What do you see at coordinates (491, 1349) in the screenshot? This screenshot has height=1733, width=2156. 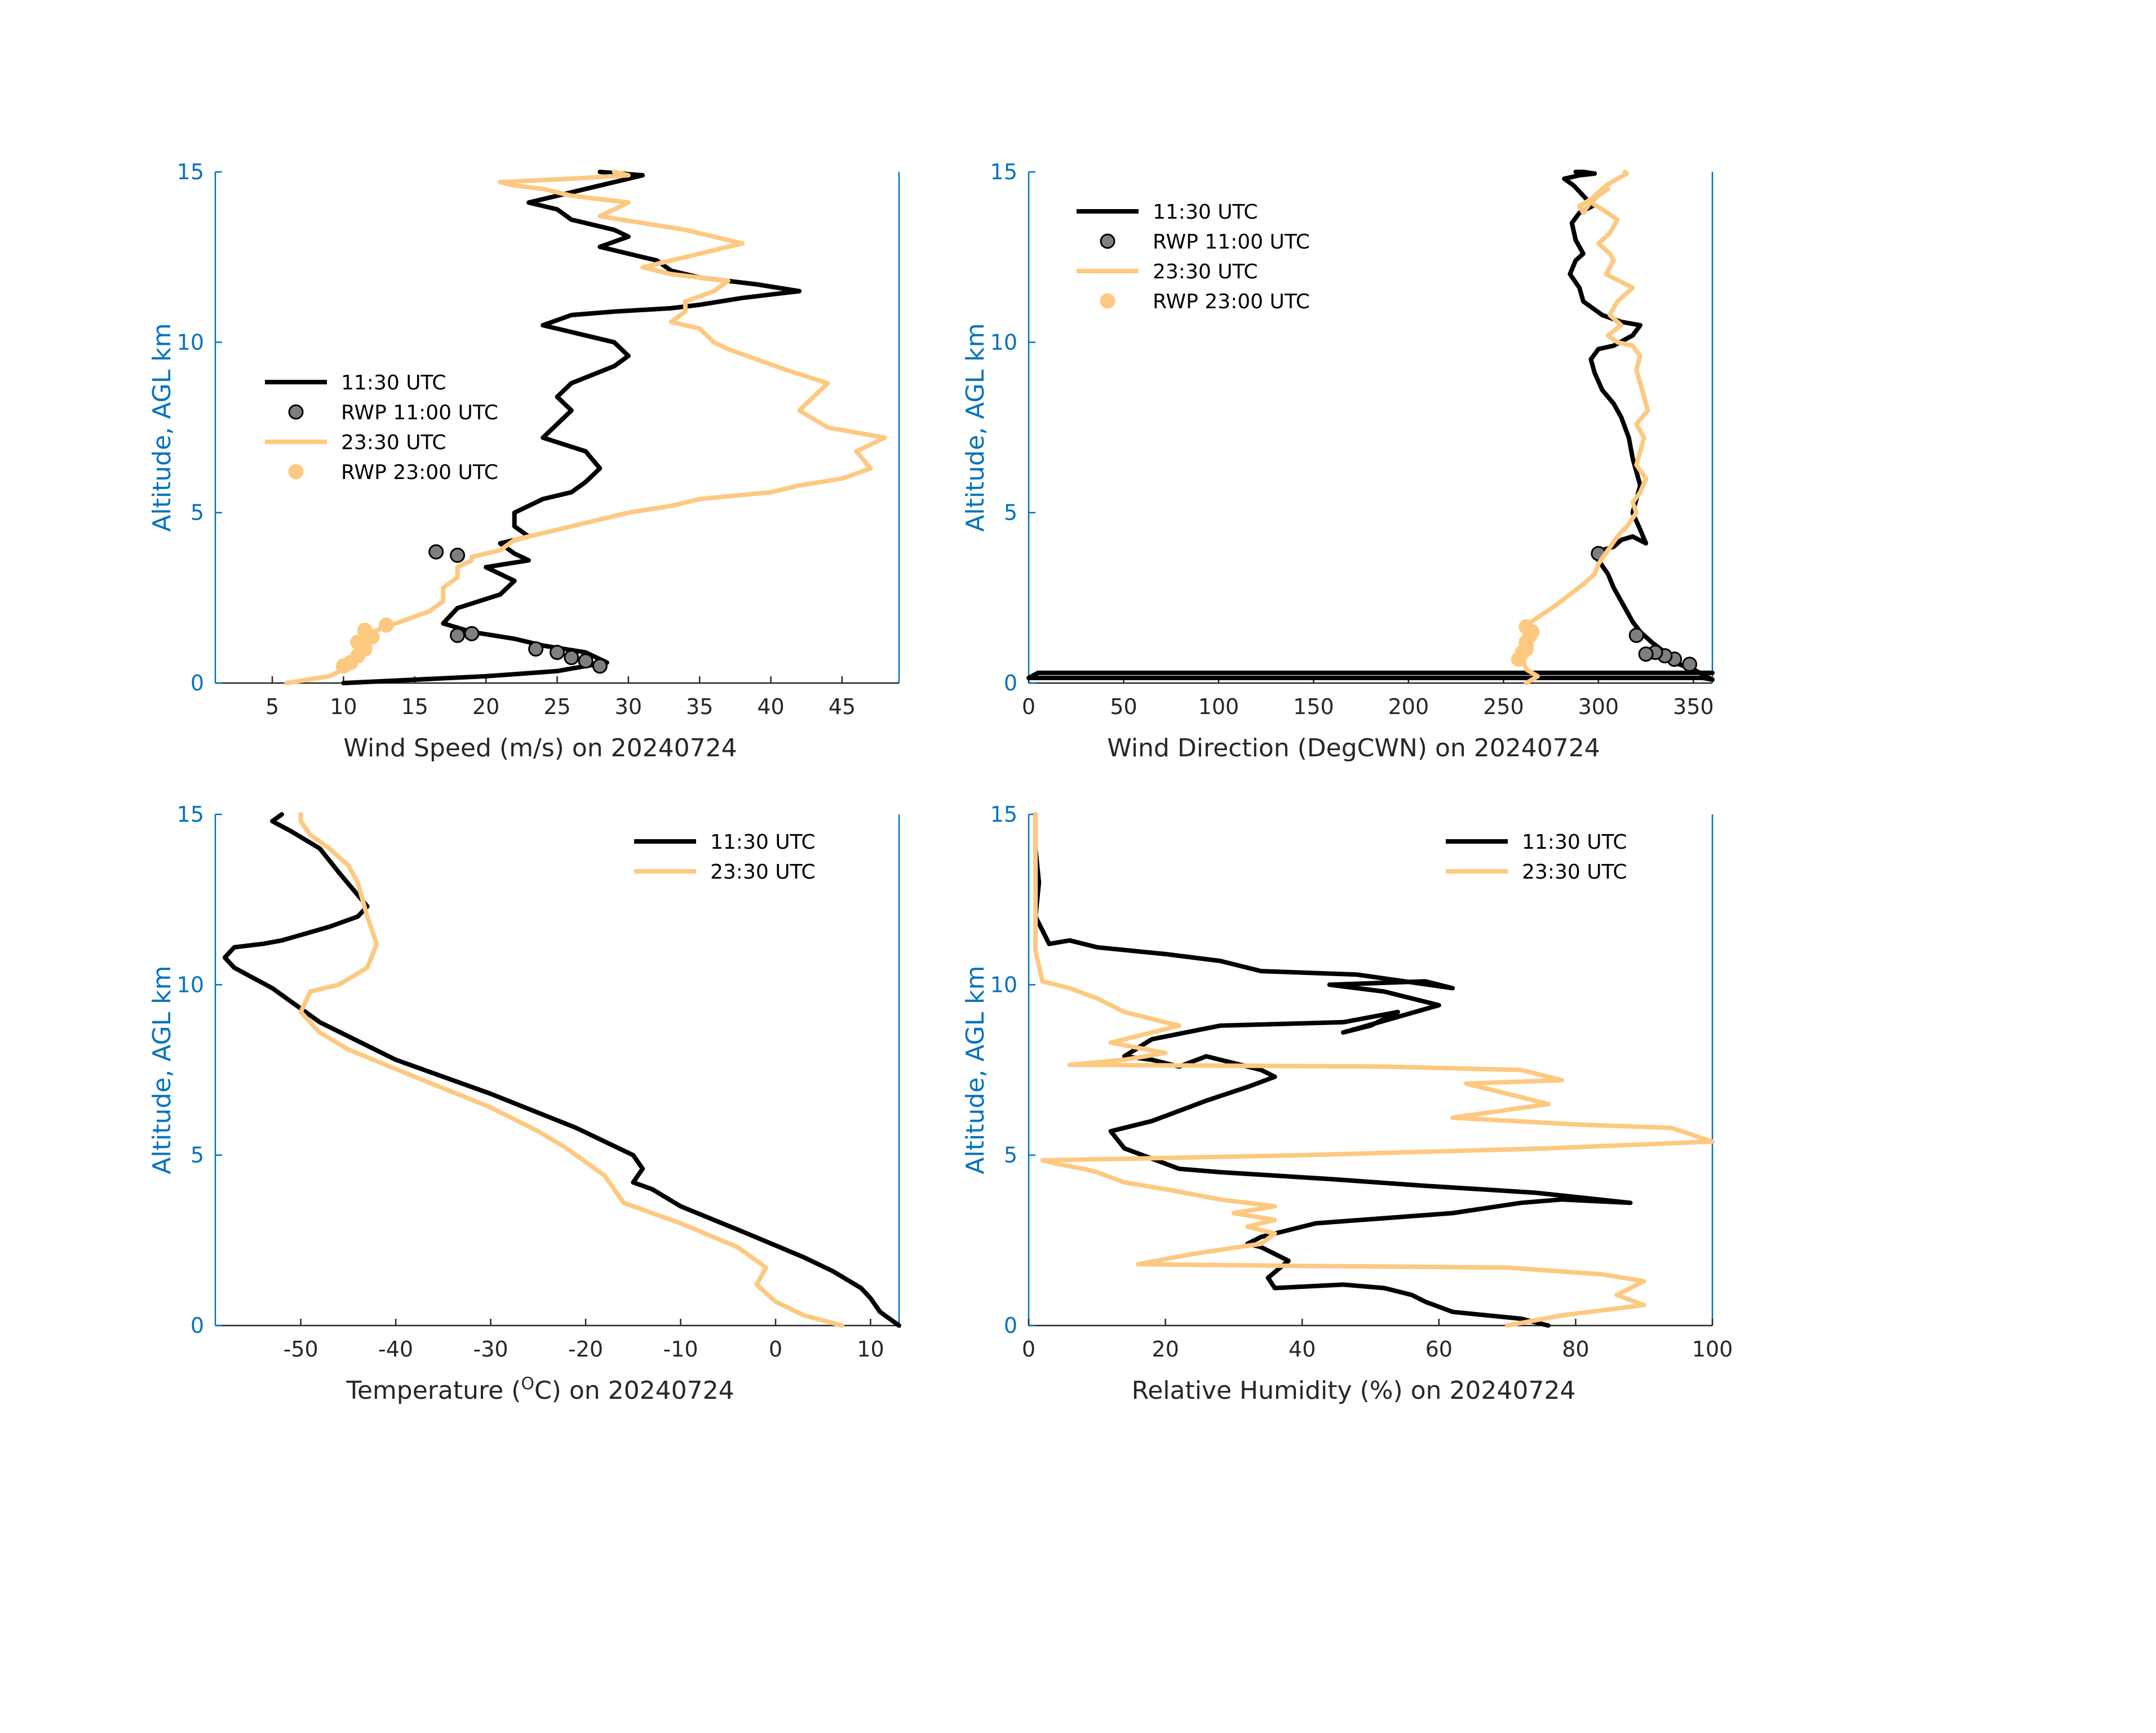 I see `x-tick-label: -30` at bounding box center [491, 1349].